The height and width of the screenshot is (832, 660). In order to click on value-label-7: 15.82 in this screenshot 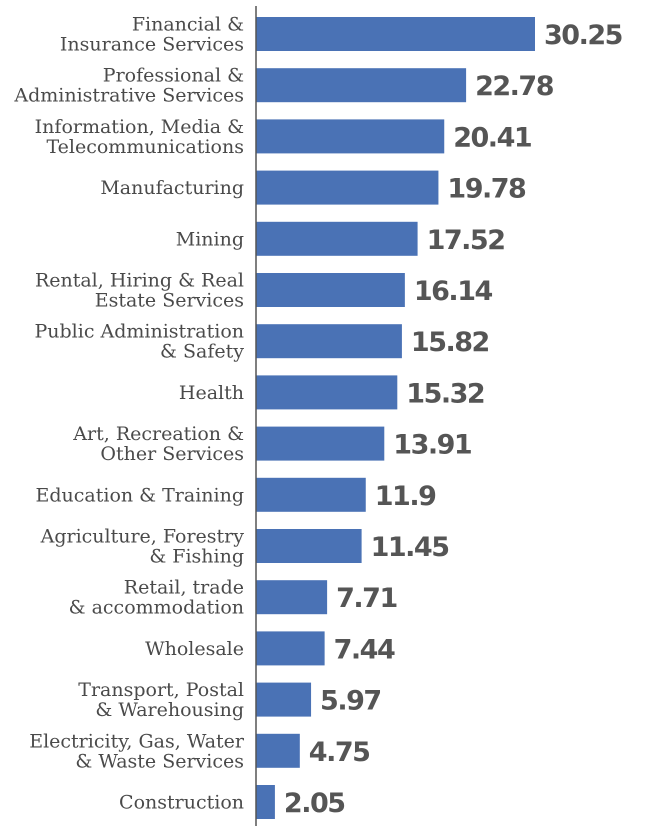, I will do `click(450, 342)`.